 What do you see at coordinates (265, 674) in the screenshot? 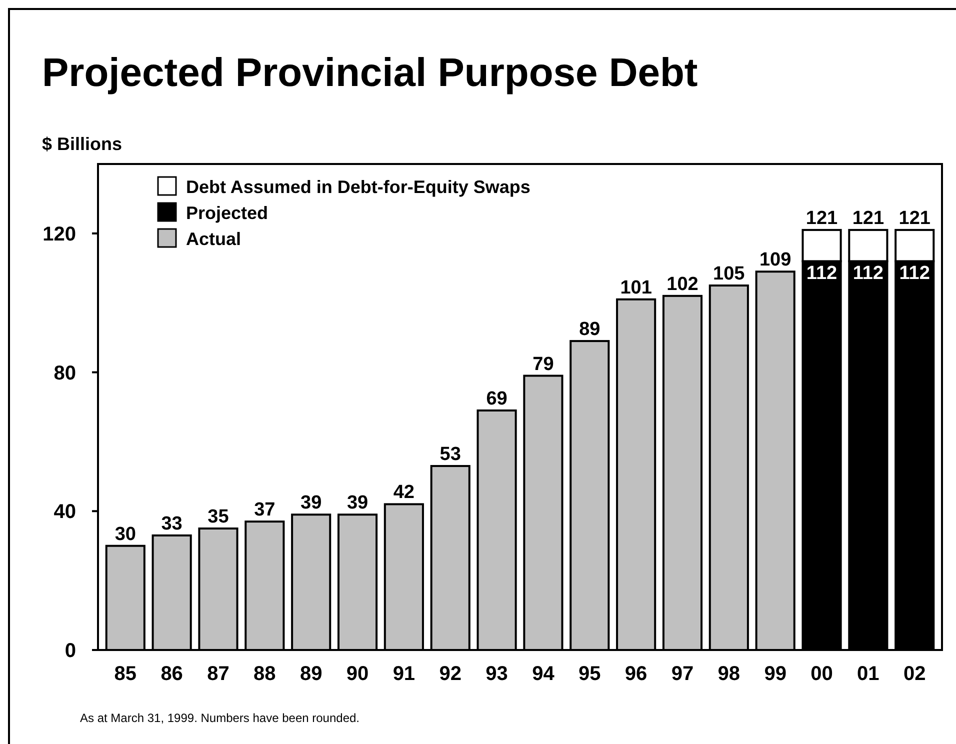
I see `x-tick-label: 88` at bounding box center [265, 674].